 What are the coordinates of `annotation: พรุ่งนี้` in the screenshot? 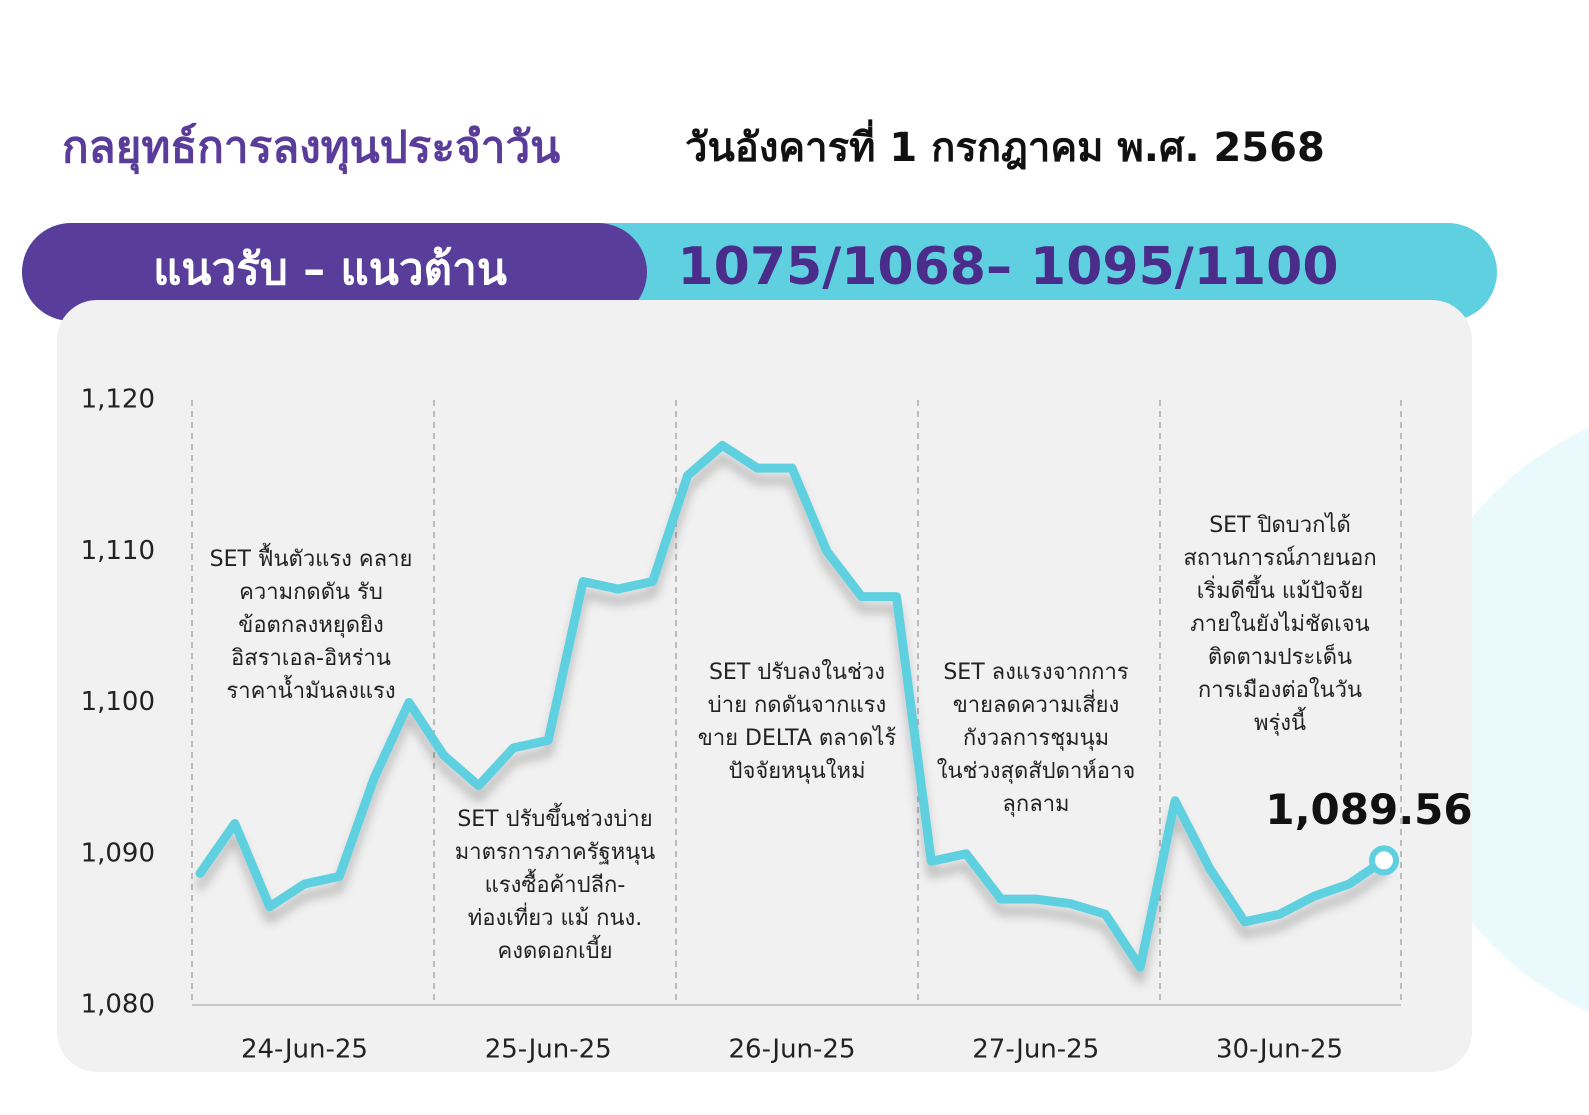 It's located at (1280, 721).